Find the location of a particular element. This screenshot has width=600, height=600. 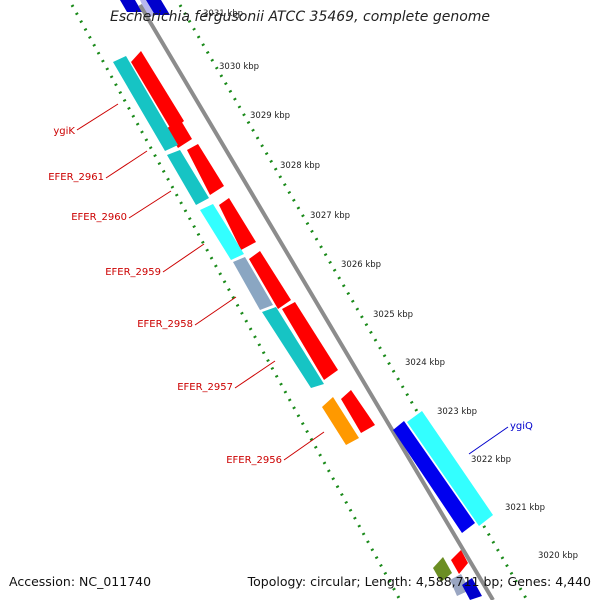

ruler-tick-label: 3020 kbp is located at coordinates (558, 556).